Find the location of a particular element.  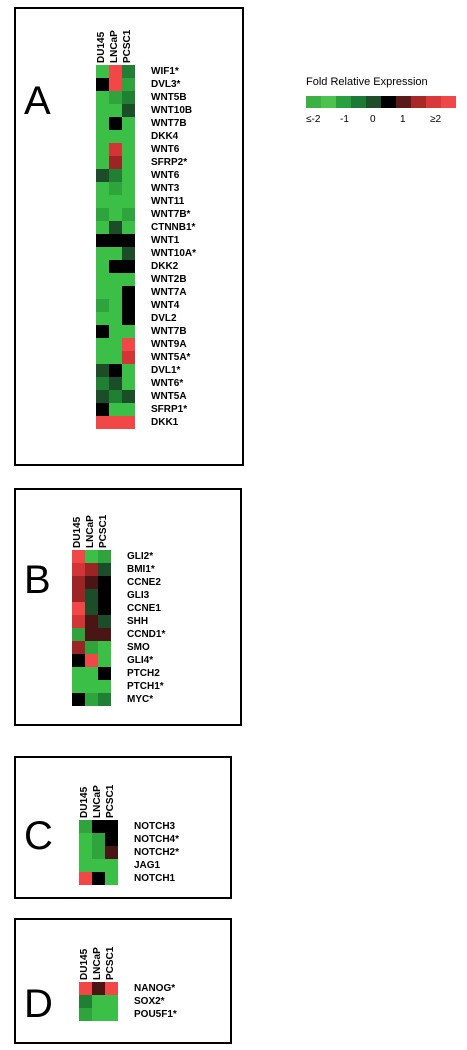

row-label: NOTCH1 is located at coordinates (155, 878).